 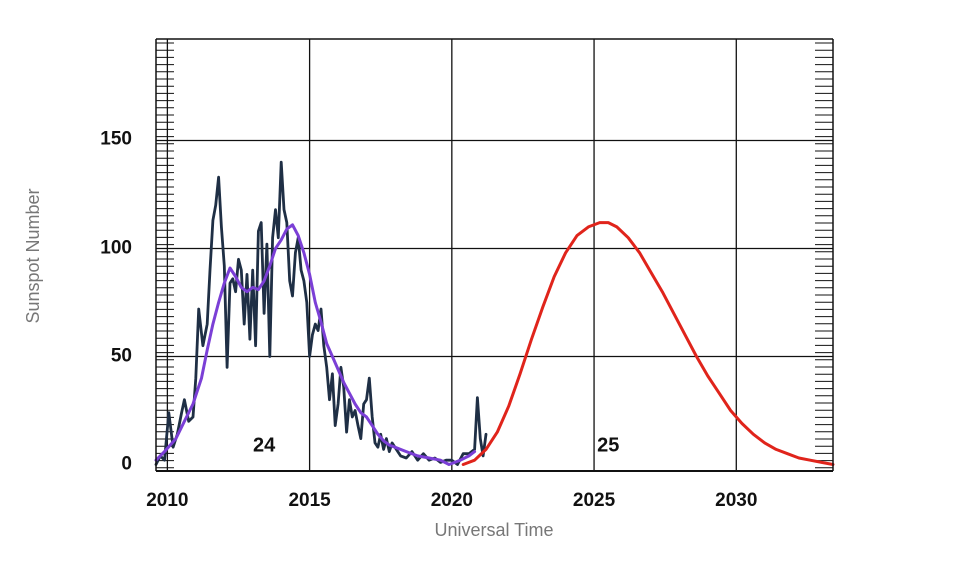 I want to click on cycle-label-1: 25, so click(x=608, y=445).